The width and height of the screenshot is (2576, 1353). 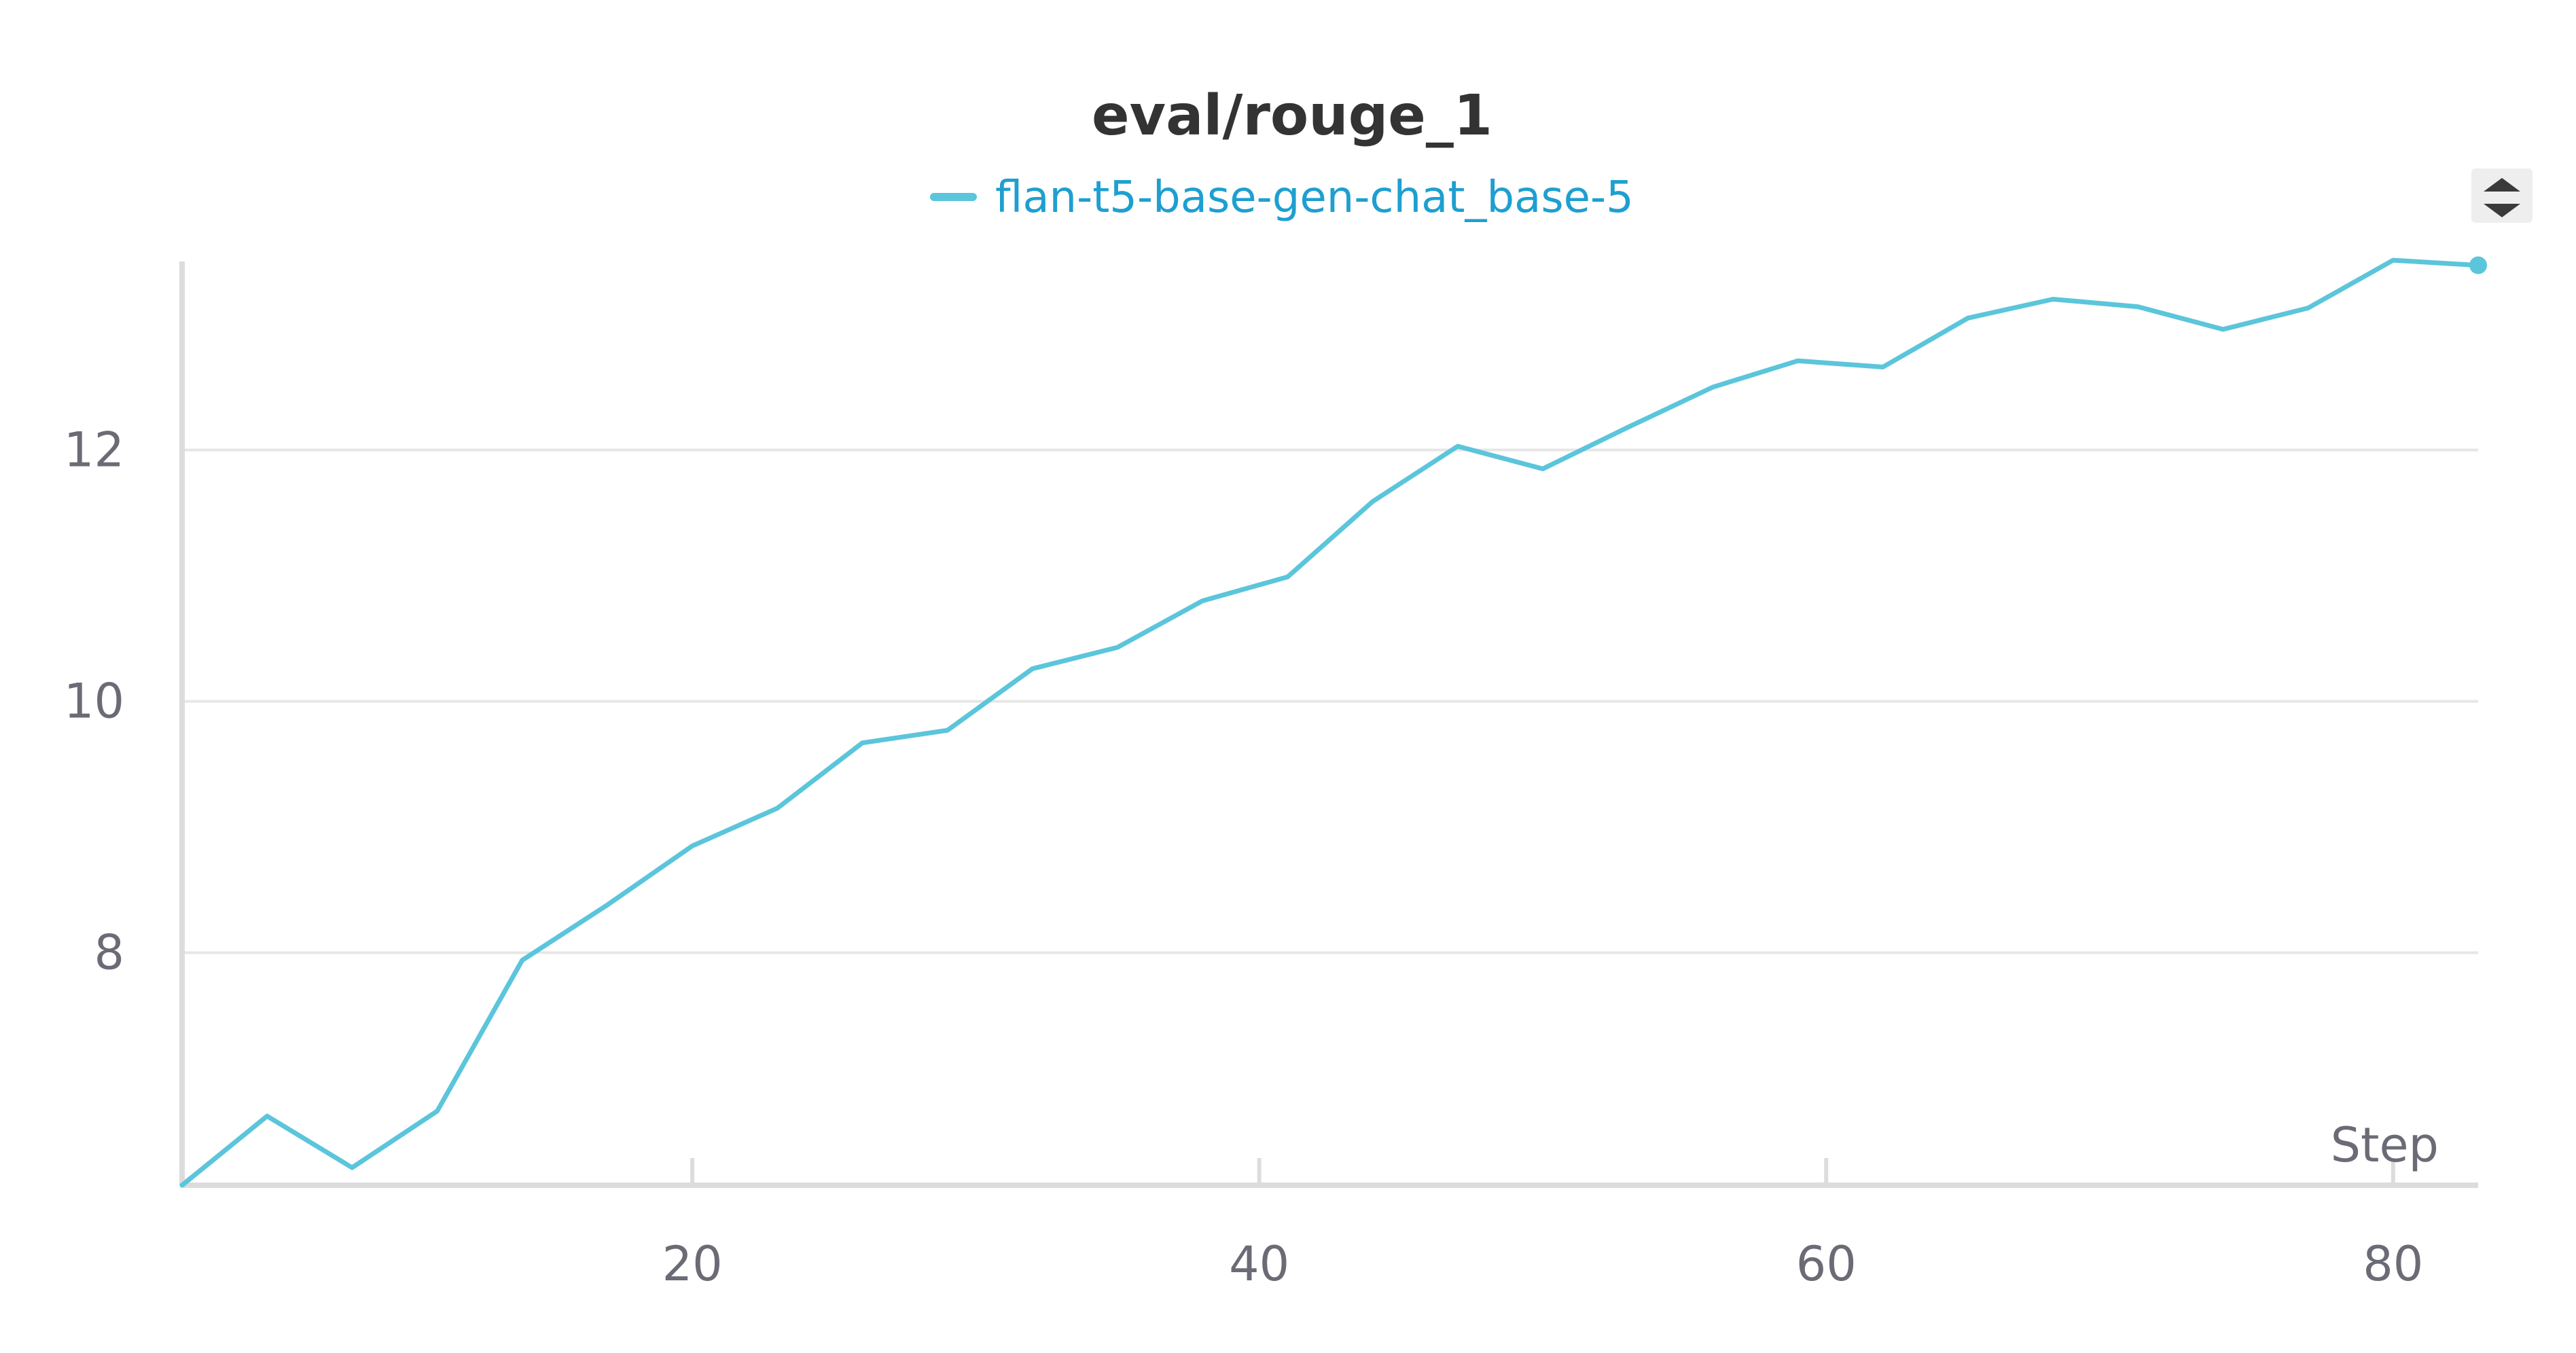 What do you see at coordinates (2502, 210) in the screenshot?
I see `scroll-down-arrow-icon` at bounding box center [2502, 210].